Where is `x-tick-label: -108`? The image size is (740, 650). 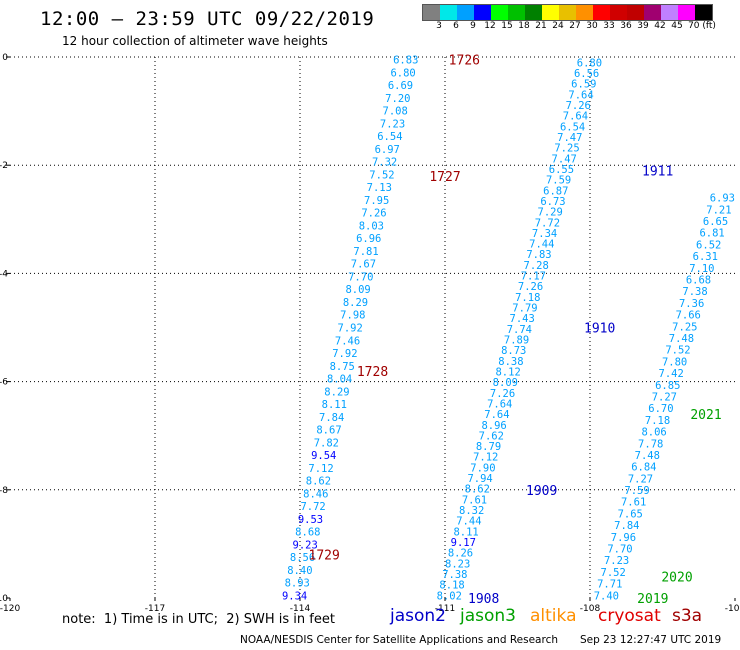 x-tick-label: -108 is located at coordinates (590, 609).